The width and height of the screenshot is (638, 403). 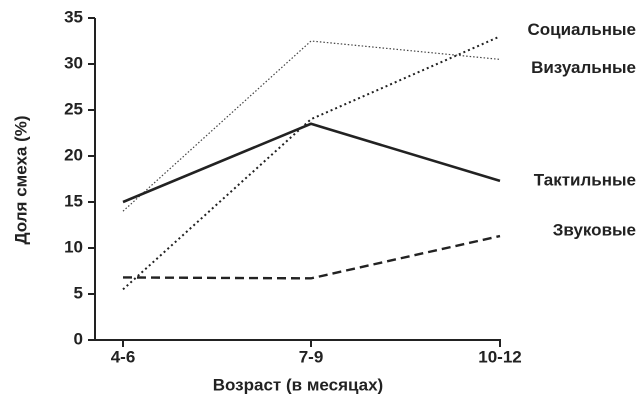 I want to click on y-tick-label: 5, so click(x=78, y=292).